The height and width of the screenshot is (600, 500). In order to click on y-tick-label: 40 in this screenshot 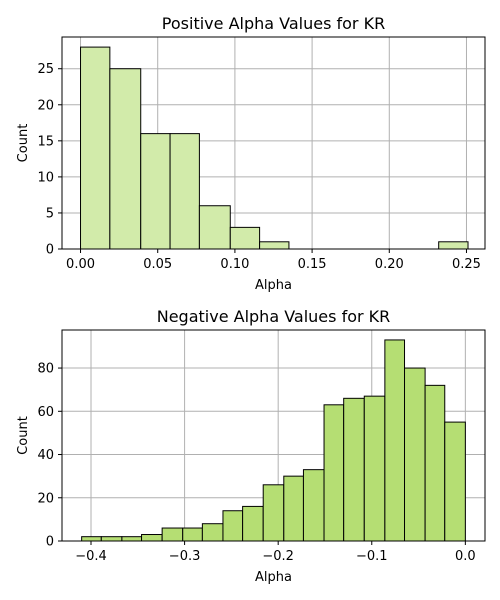, I will do `click(45, 455)`.